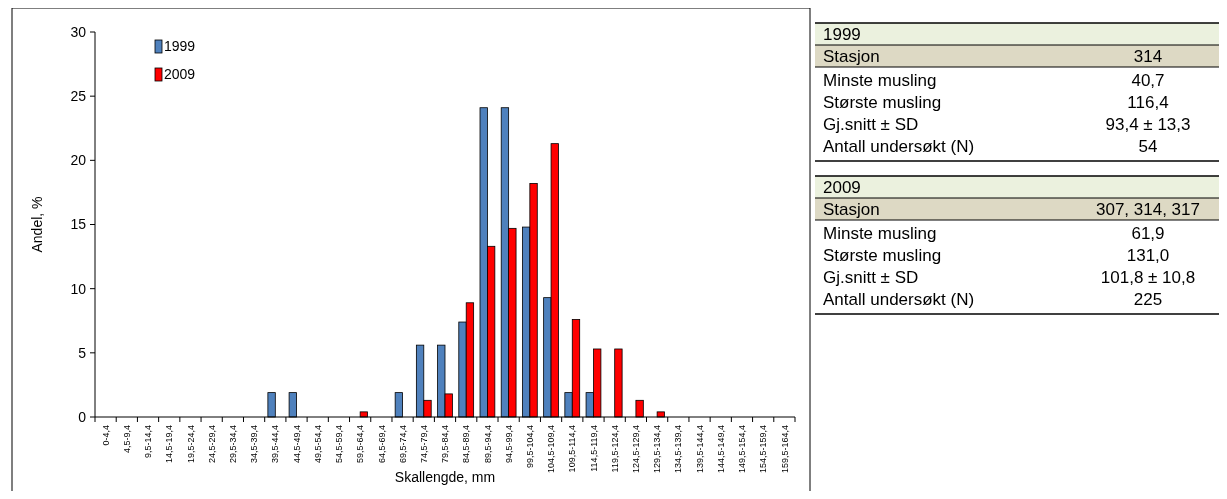 The image size is (1227, 499). I want to click on y-tick-label: 15, so click(78, 224).